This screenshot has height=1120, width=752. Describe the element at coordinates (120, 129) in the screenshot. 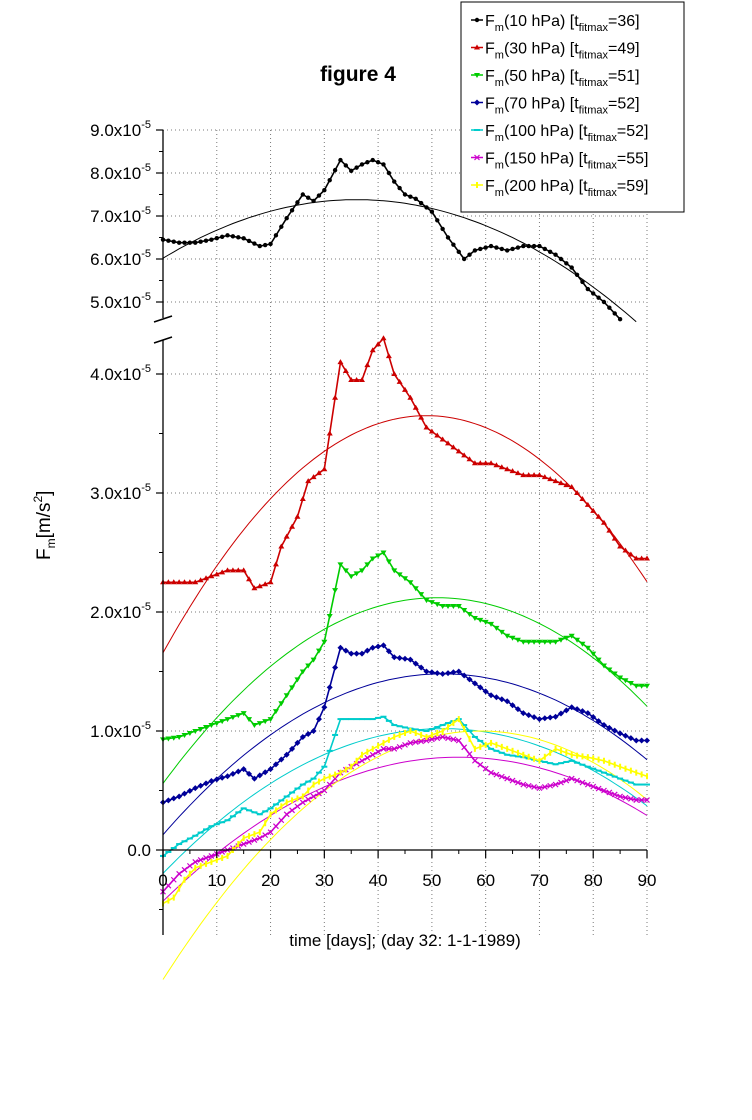

I see `y-tick-label: 9.0x10⁻⁵` at that location.